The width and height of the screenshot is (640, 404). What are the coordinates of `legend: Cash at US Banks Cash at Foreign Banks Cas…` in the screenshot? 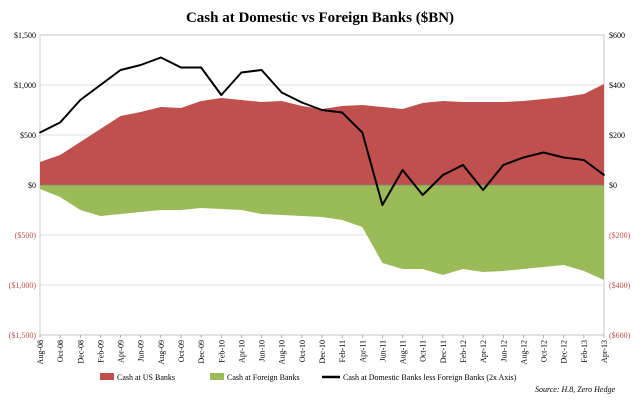 It's located at (308, 377).